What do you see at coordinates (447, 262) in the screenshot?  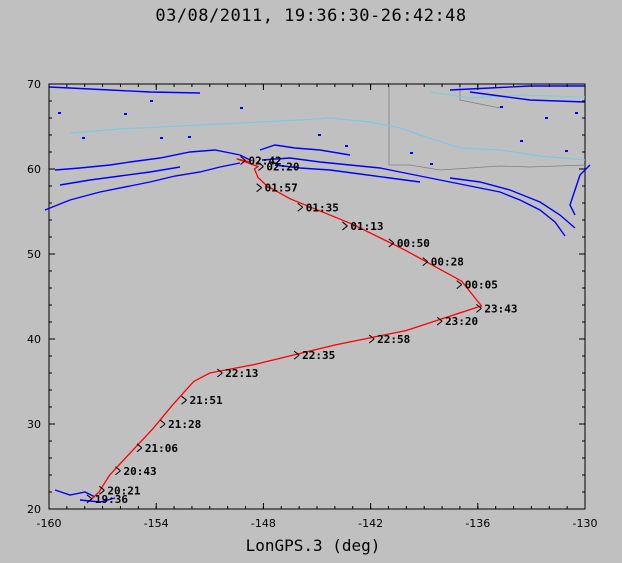 I see `time-label: 00:28` at bounding box center [447, 262].